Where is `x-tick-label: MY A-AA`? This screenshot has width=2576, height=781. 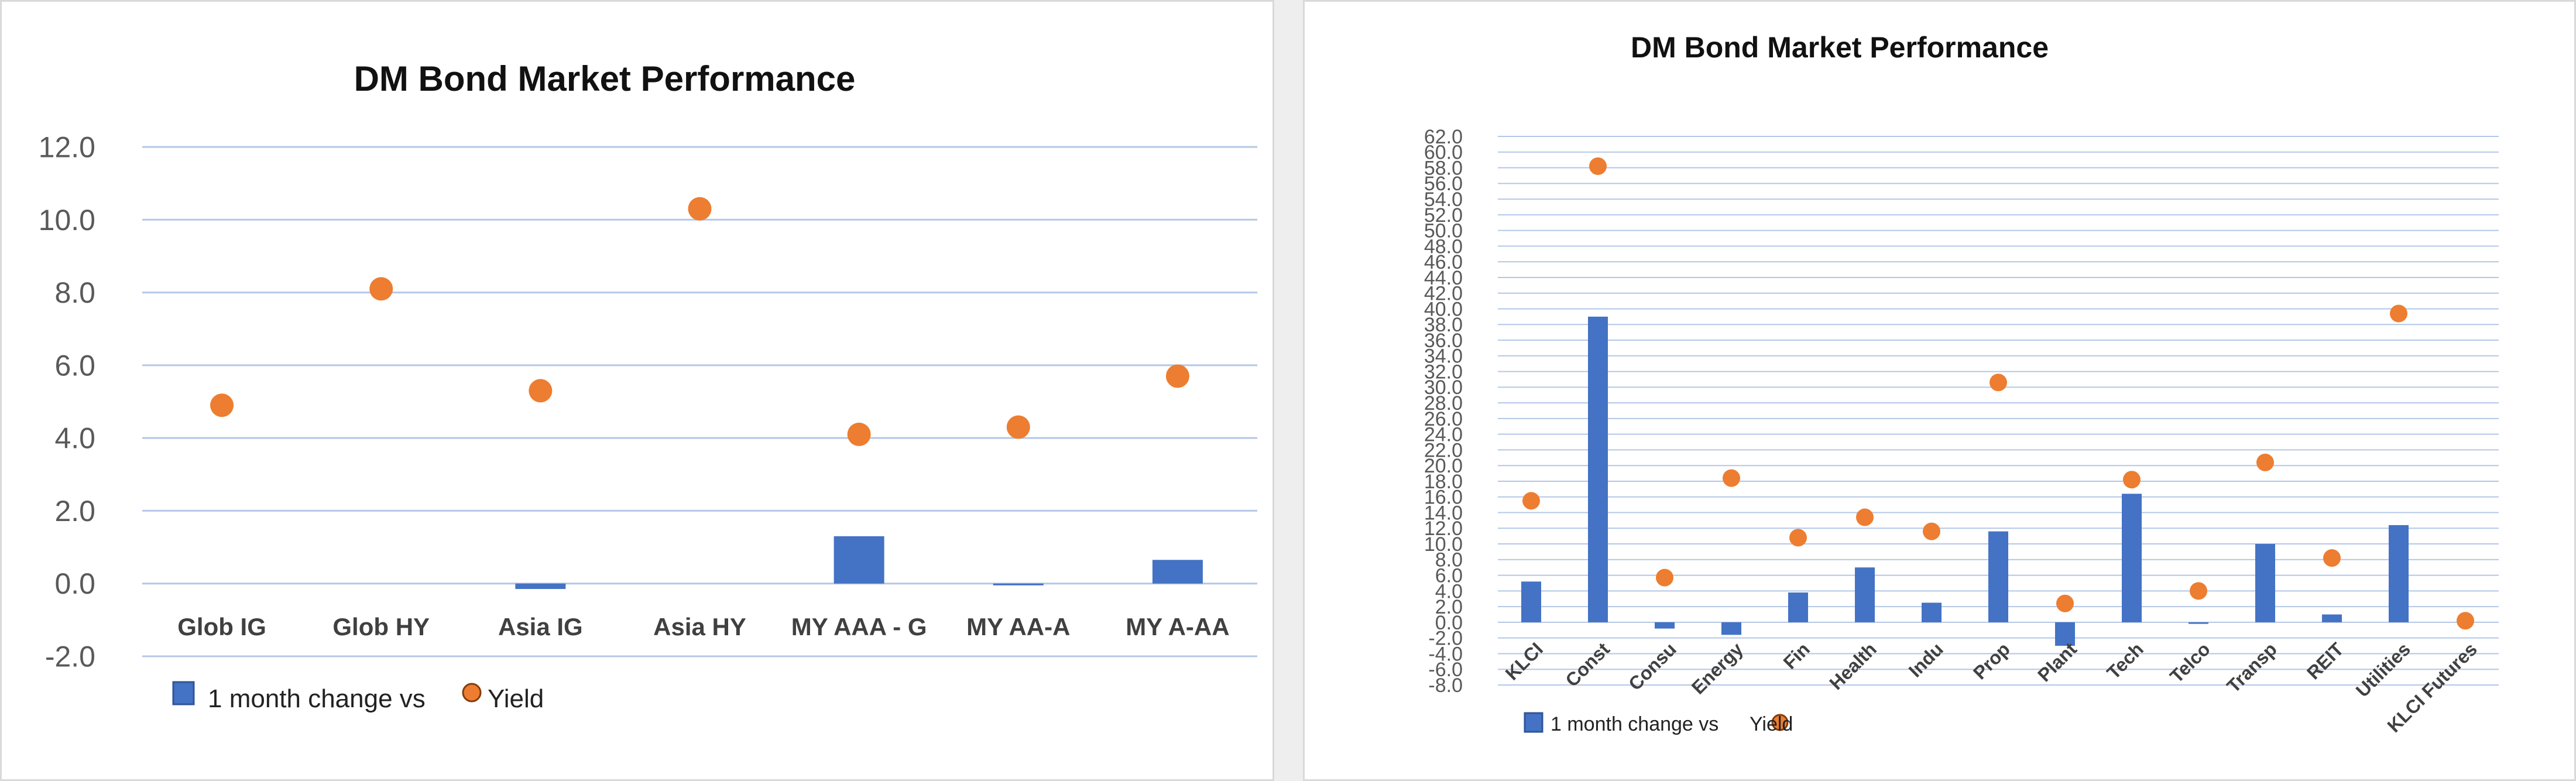
x-tick-label: MY A-AA is located at coordinates (1178, 626).